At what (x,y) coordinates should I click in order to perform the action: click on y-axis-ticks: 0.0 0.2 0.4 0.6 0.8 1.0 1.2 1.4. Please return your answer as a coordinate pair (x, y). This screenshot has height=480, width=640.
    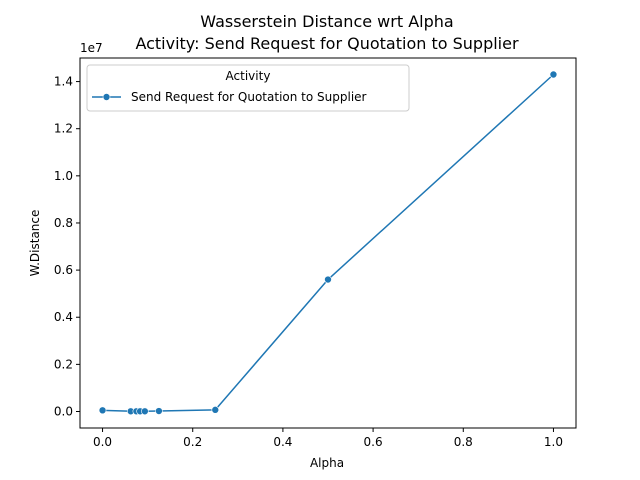
    Looking at the image, I should click on (67, 247).